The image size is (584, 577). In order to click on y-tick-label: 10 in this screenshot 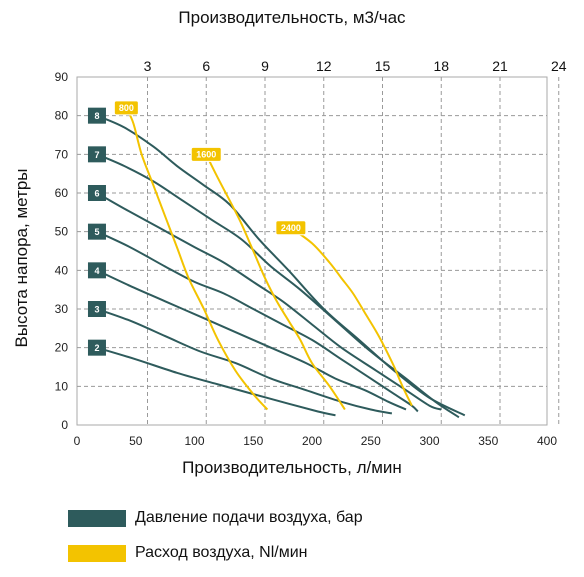, I will do `click(62, 386)`.